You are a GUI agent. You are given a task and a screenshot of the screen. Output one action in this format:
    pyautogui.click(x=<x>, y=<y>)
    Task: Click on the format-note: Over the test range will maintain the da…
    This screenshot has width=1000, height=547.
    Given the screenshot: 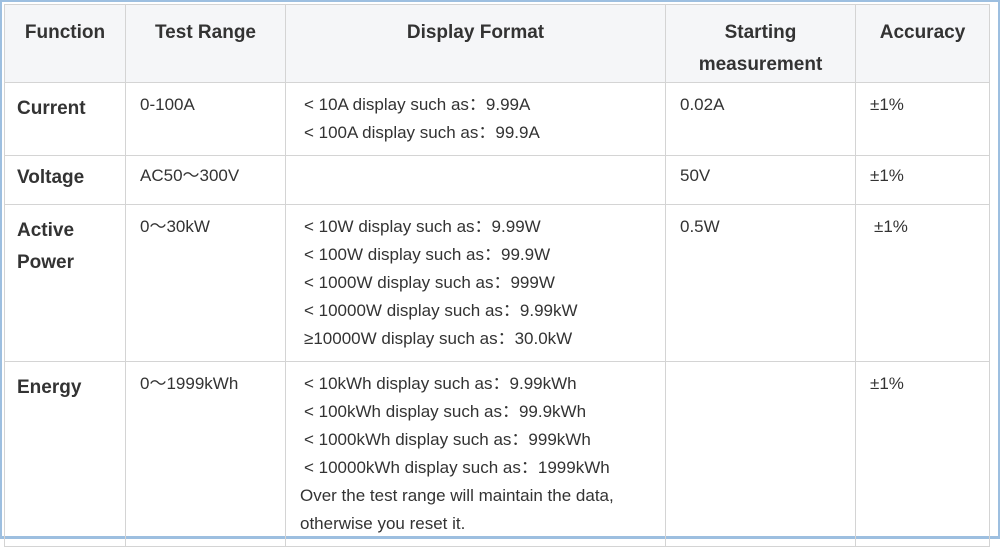 What is the action you would take?
    pyautogui.click(x=457, y=509)
    